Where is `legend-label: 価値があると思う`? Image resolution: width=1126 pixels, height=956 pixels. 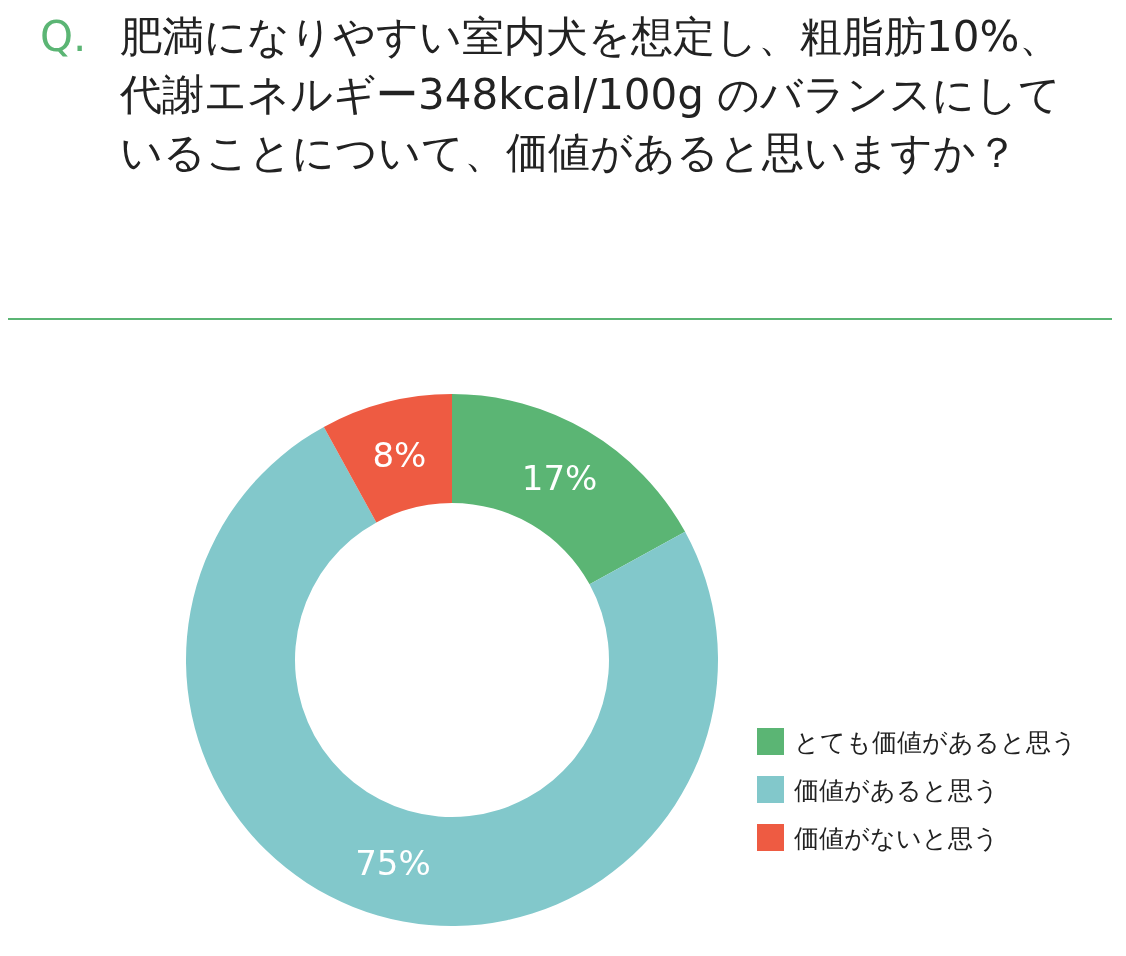 legend-label: 価値があると思う is located at coordinates (896, 790).